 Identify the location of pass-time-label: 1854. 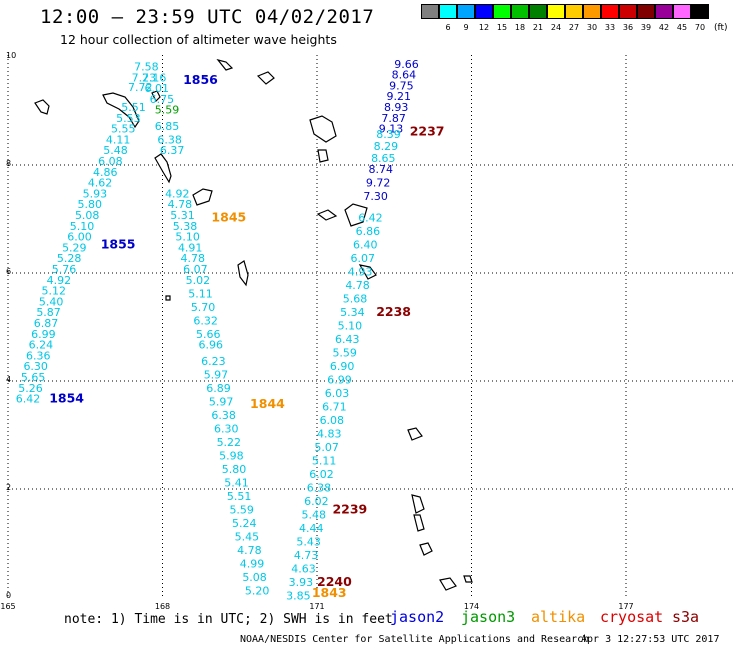
(66, 398).